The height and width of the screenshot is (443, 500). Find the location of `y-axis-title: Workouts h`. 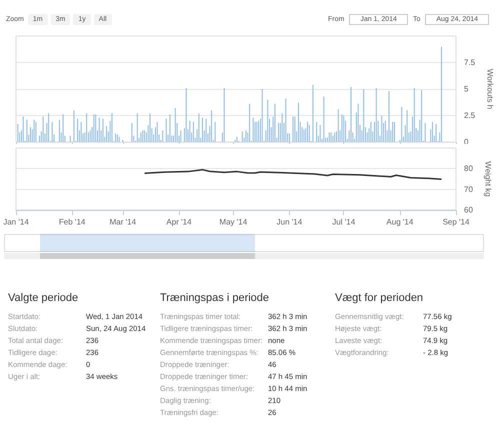

y-axis-title: Workouts h is located at coordinates (490, 89).